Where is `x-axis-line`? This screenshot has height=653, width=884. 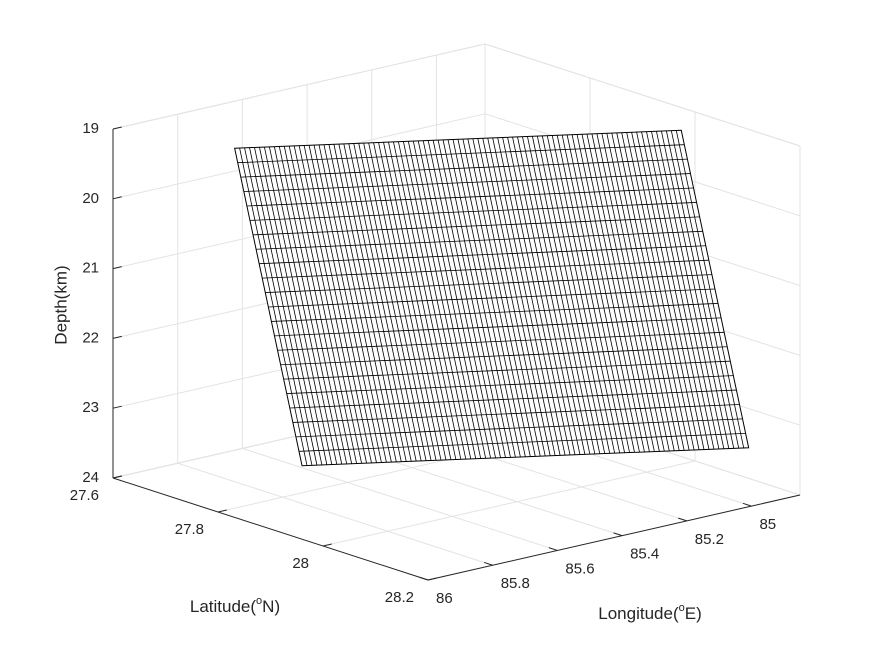
x-axis-line is located at coordinates (614, 537).